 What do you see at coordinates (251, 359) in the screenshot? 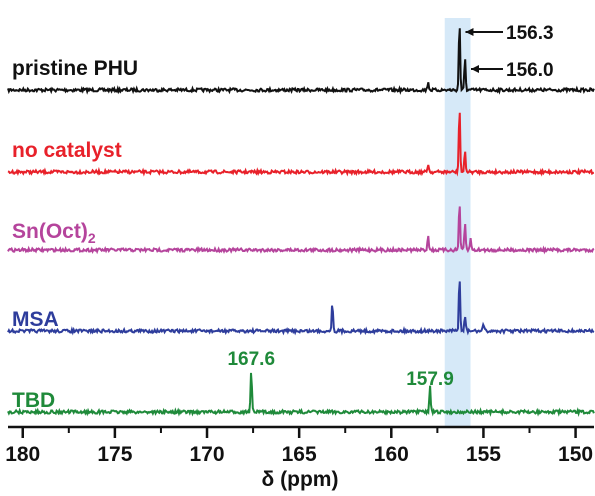
I see `peak-annotation: 167.6` at bounding box center [251, 359].